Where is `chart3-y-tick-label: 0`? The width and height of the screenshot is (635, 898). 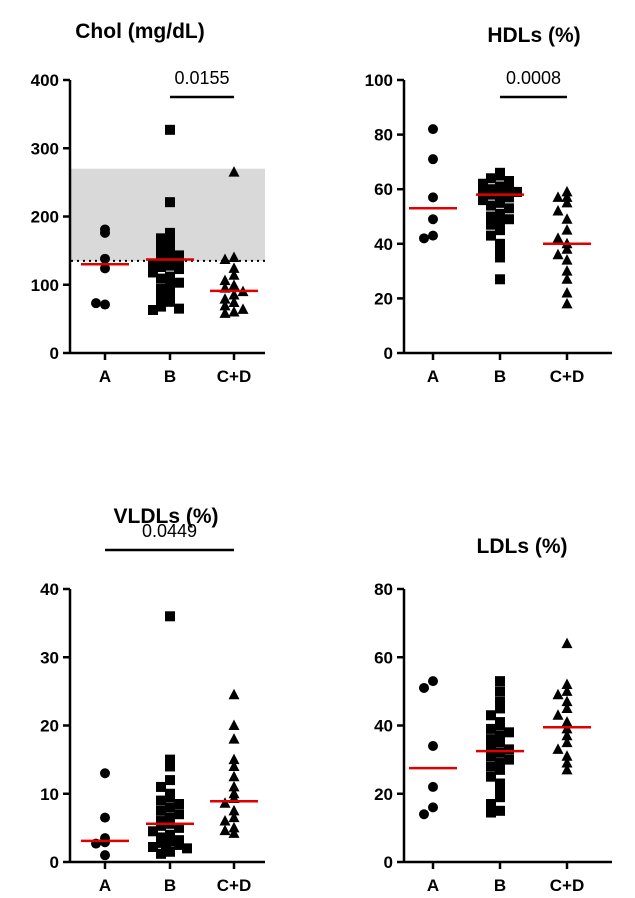 chart3-y-tick-label: 0 is located at coordinates (54, 862).